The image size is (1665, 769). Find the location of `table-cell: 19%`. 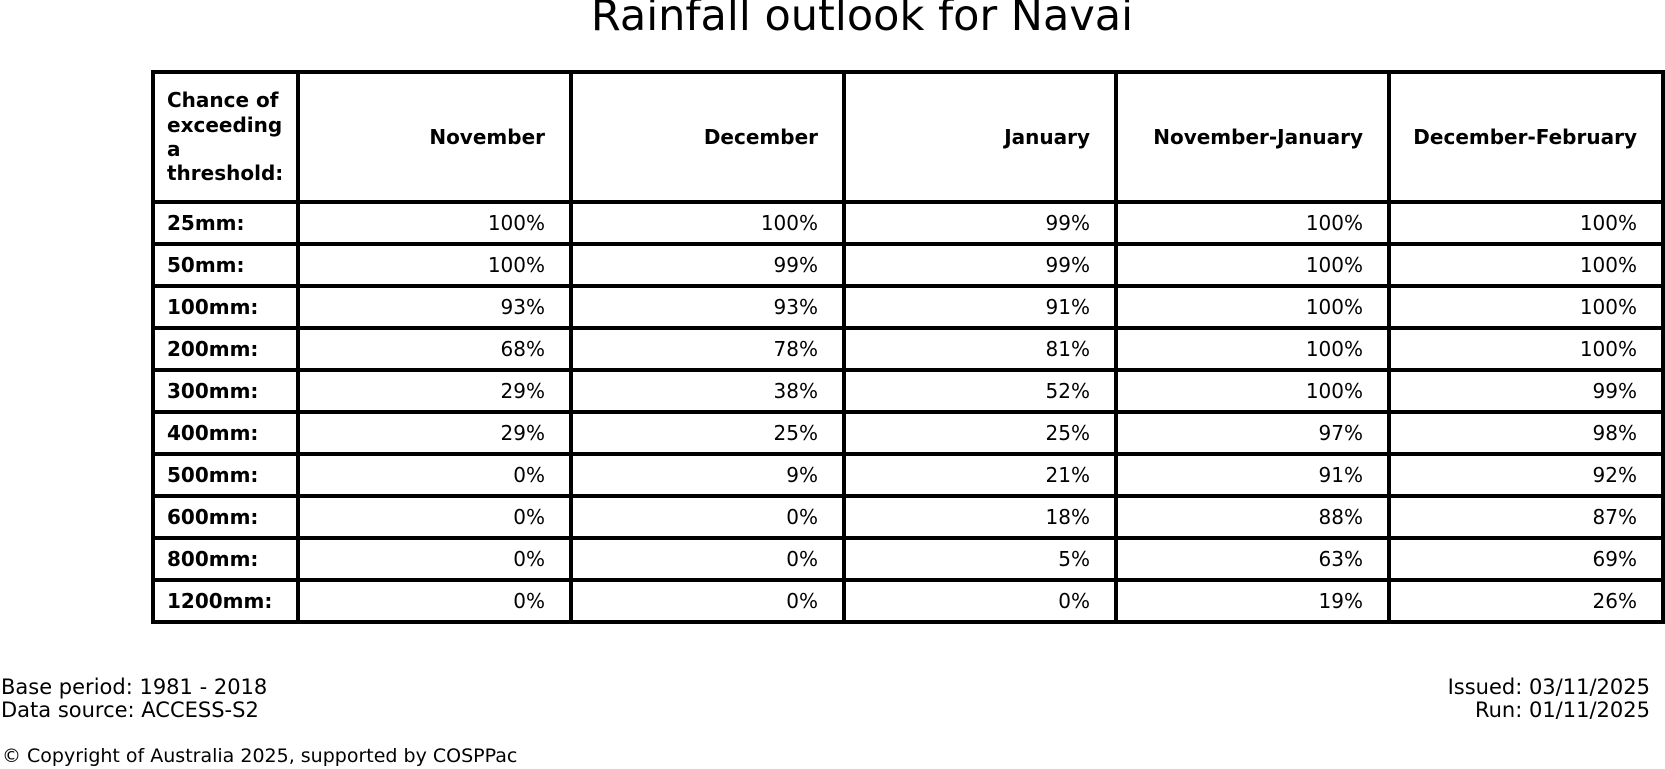

table-cell: 19% is located at coordinates (1252, 601).